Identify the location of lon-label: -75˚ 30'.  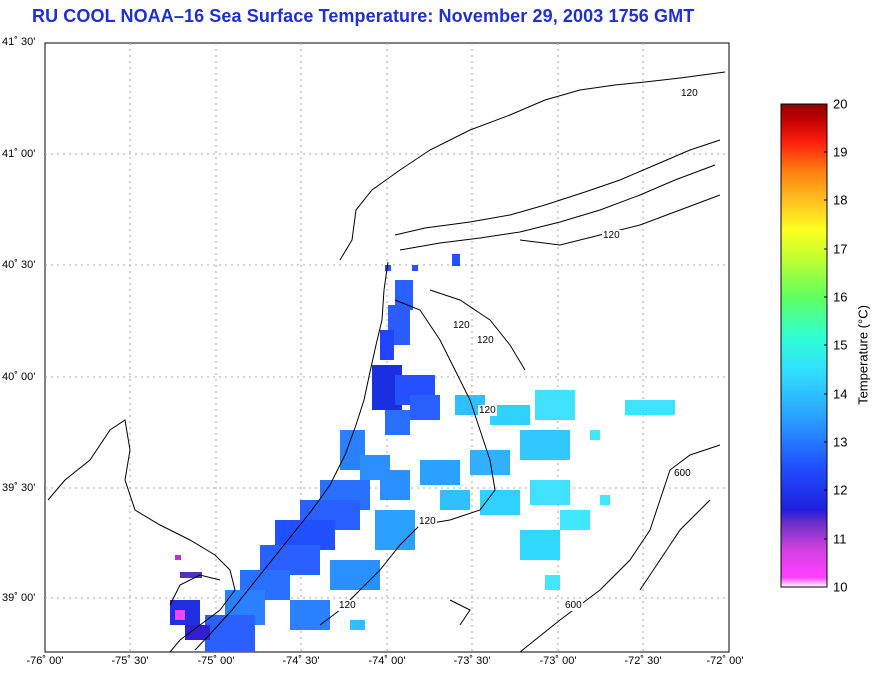
(130, 661).